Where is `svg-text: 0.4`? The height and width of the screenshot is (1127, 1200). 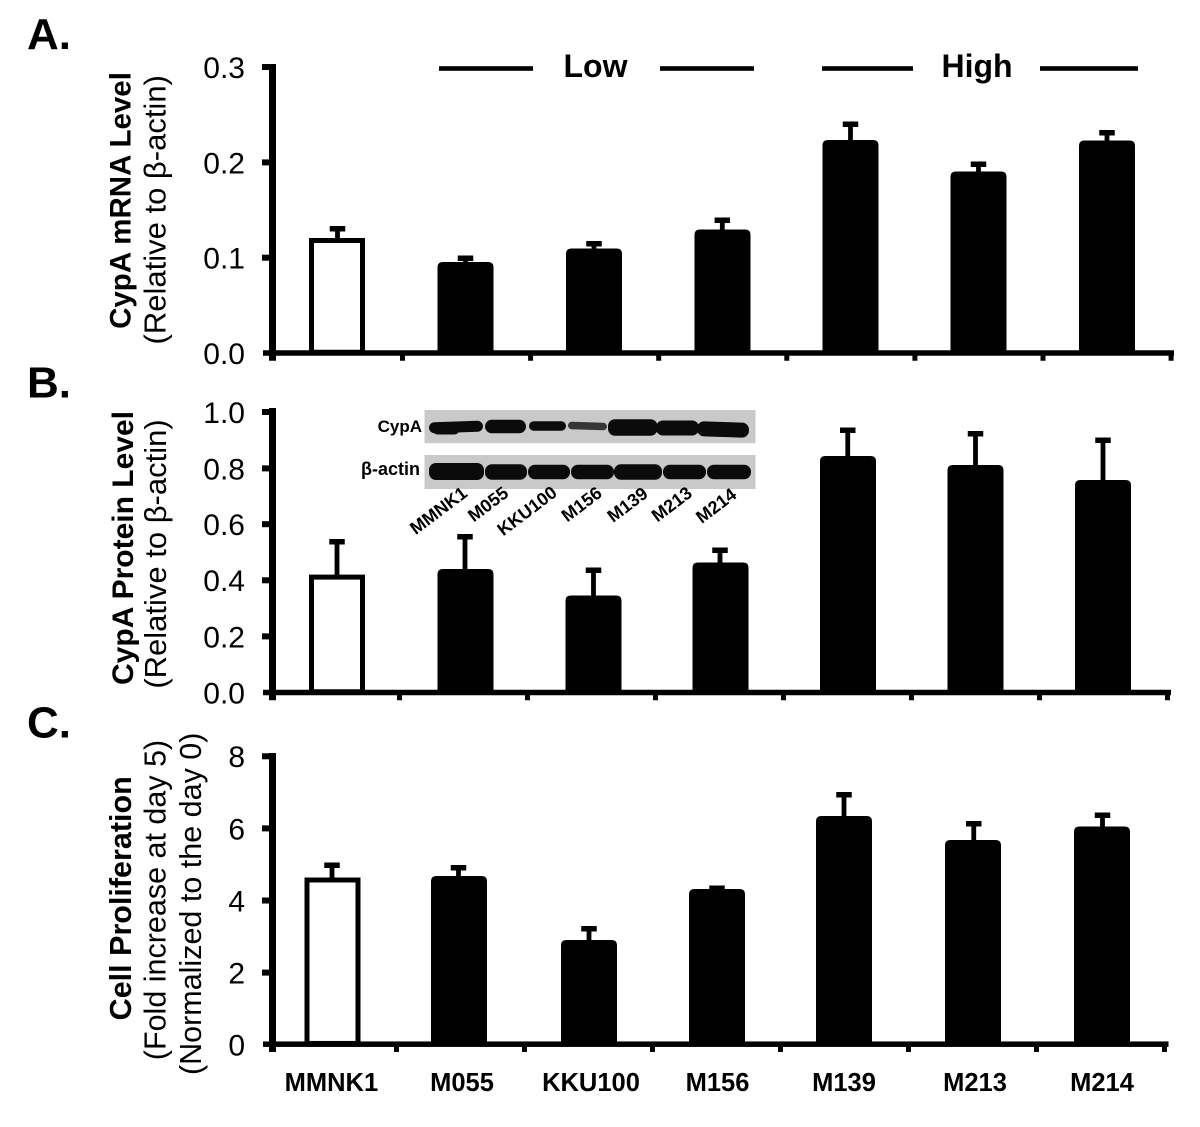
svg-text: 0.4 is located at coordinates (224, 581).